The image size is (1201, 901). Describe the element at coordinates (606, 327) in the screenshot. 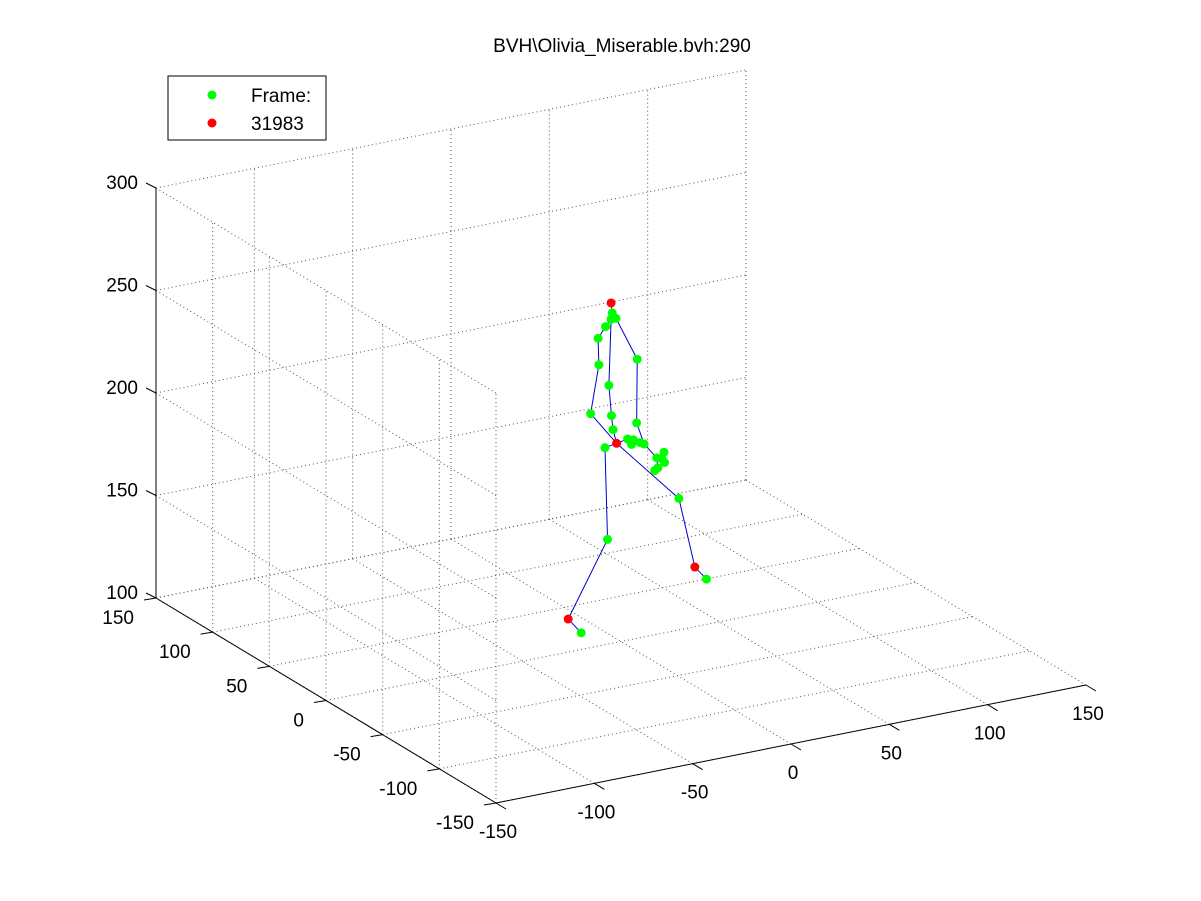

I see `joint-neck_c` at that location.